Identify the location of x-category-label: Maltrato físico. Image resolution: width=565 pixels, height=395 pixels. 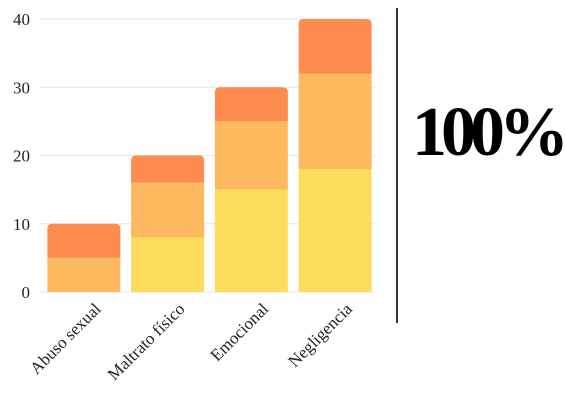
(146, 341).